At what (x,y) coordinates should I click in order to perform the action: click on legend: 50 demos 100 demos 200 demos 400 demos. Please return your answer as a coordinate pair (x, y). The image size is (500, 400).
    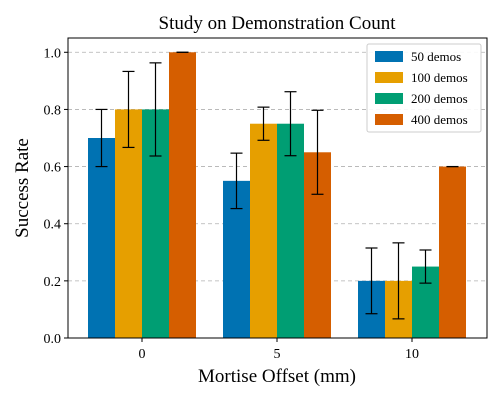
    Looking at the image, I should click on (424, 88).